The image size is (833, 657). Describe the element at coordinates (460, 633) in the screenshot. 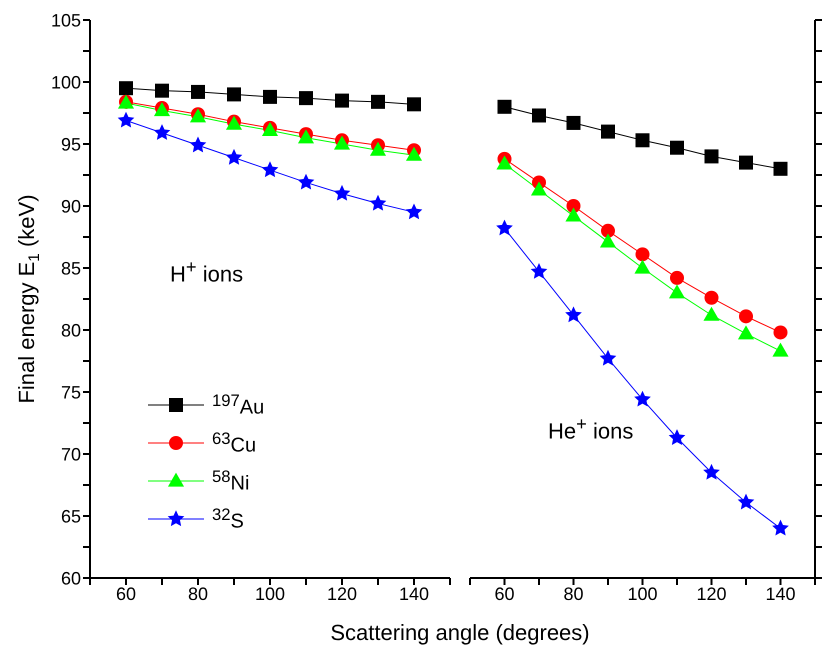

I see `x-axis-title: Scattering angle (degrees)` at that location.